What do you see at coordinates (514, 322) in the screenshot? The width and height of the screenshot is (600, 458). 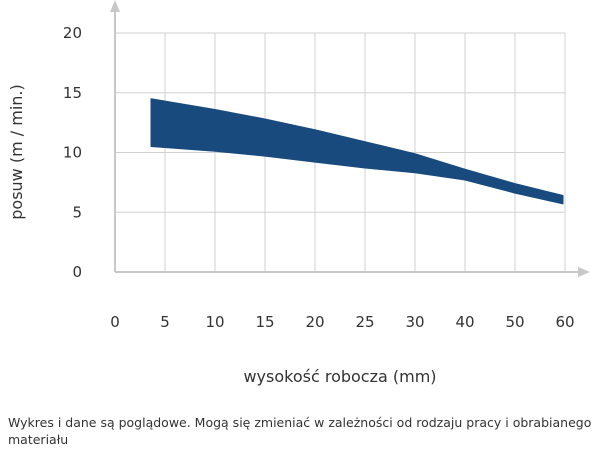 I see `x-tick-label: 50` at bounding box center [514, 322].